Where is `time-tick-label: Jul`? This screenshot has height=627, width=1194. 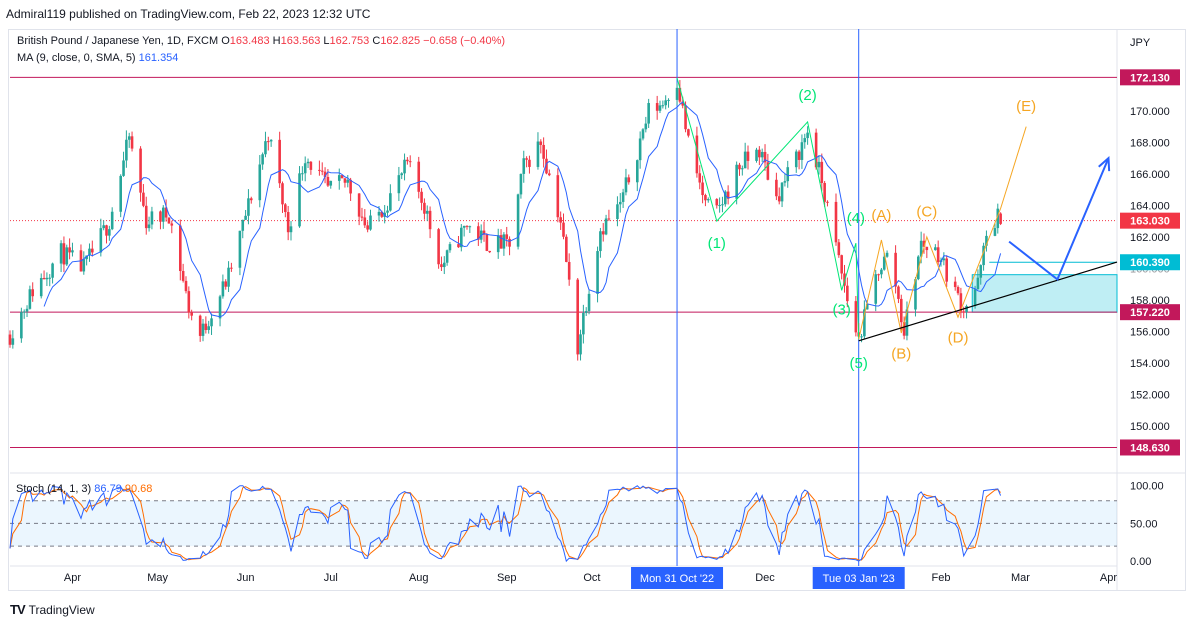 time-tick-label: Jul is located at coordinates (331, 578).